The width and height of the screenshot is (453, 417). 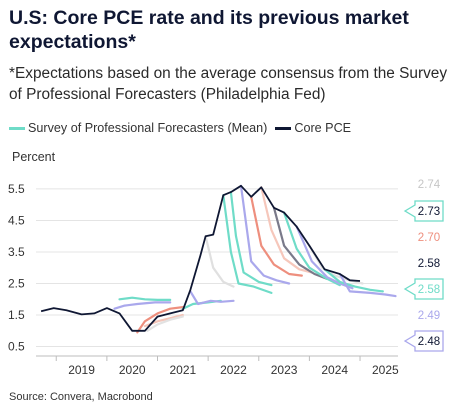 What do you see at coordinates (16, 283) in the screenshot?
I see `y-tick-label-3: 2.5` at bounding box center [16, 283].